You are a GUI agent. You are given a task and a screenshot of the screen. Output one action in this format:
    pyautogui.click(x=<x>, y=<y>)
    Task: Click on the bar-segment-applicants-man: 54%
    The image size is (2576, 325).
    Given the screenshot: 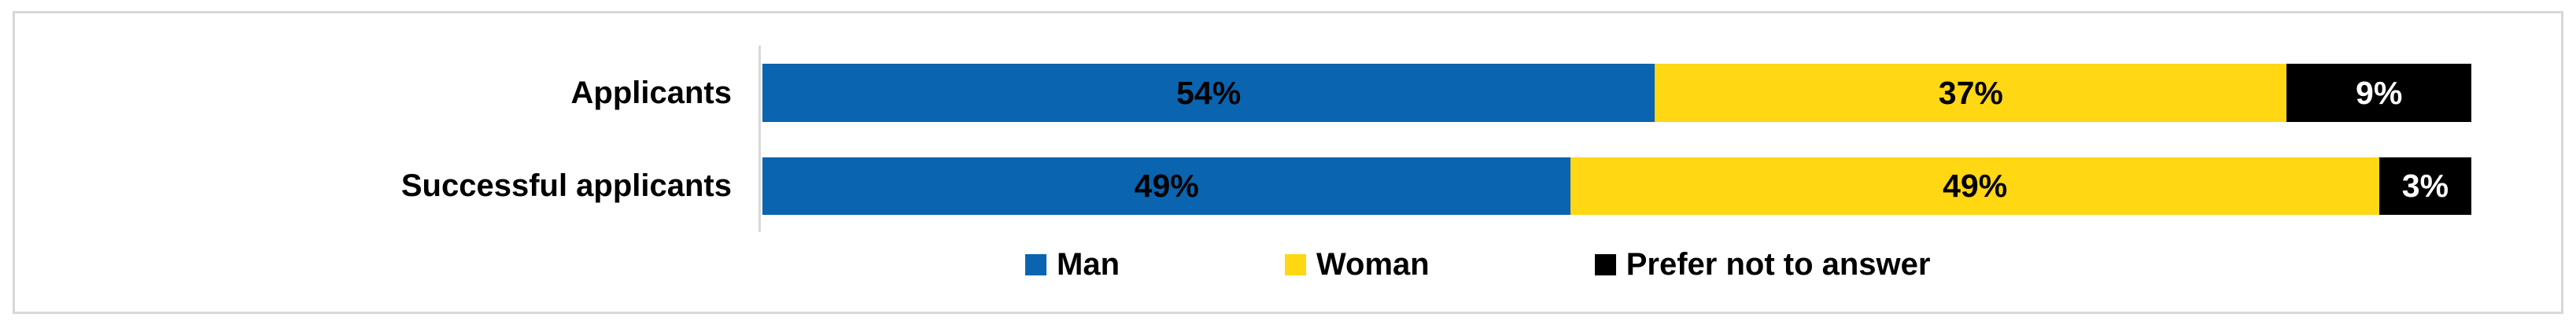 What is the action you would take?
    pyautogui.click(x=1208, y=93)
    